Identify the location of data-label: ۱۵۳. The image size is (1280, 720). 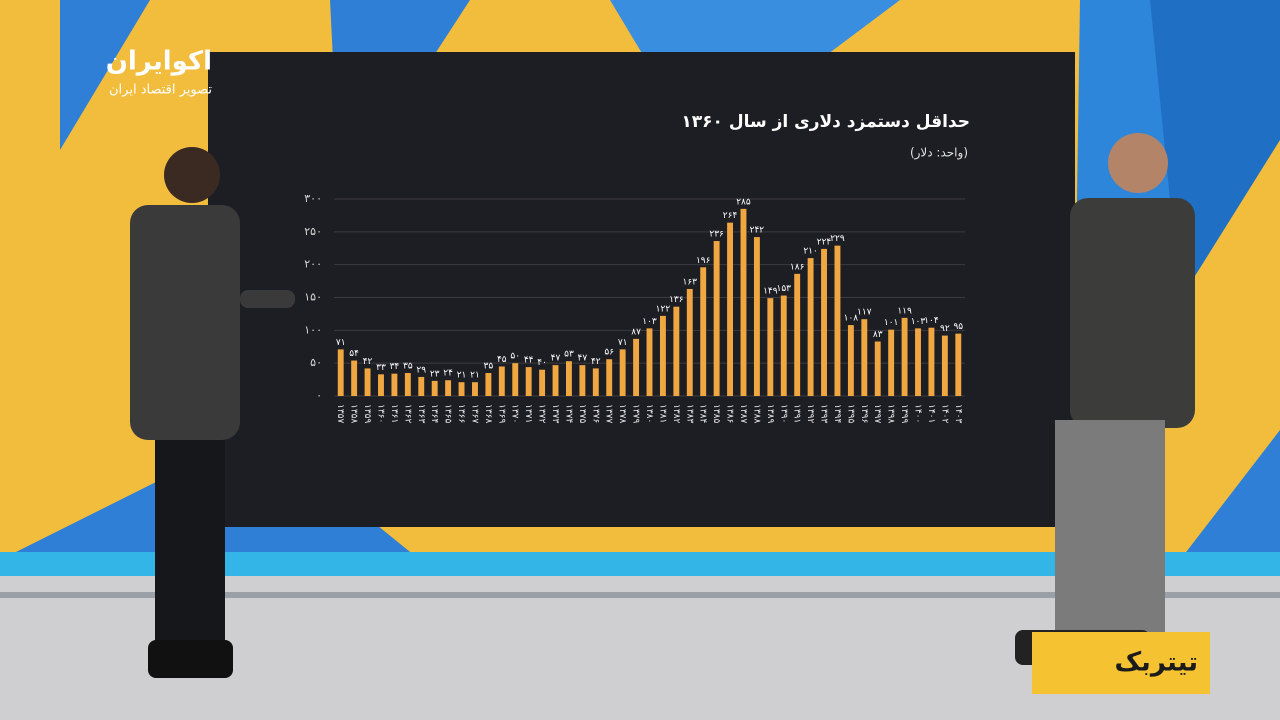
(783, 289).